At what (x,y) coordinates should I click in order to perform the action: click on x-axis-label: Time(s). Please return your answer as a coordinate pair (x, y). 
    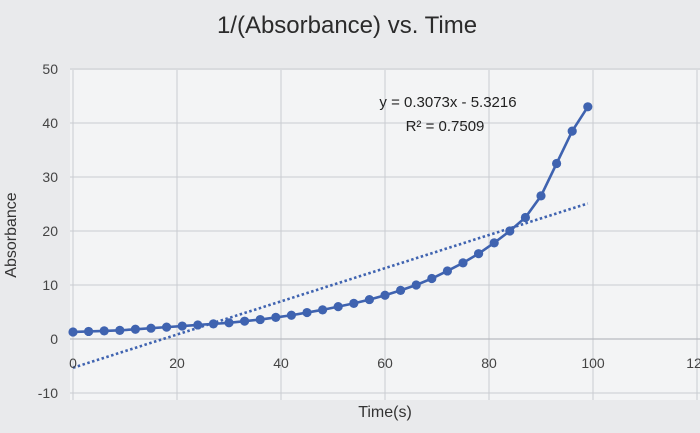
    Looking at the image, I should click on (385, 412).